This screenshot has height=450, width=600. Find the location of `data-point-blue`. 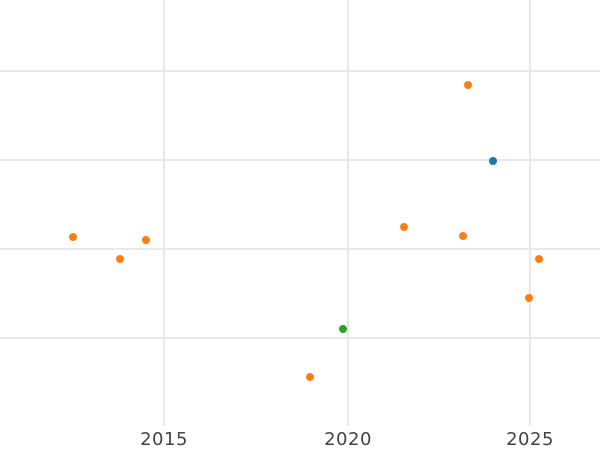

data-point-blue is located at coordinates (493, 161).